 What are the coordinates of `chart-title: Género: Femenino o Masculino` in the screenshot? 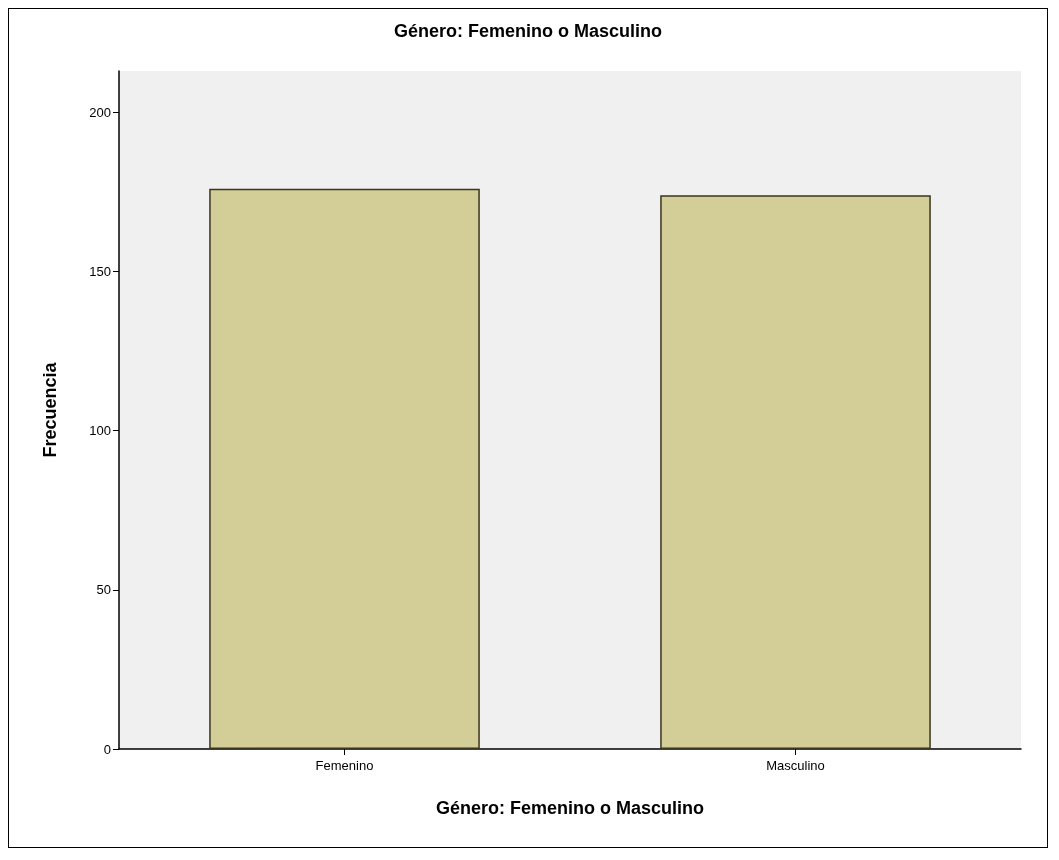 It's located at (528, 31).